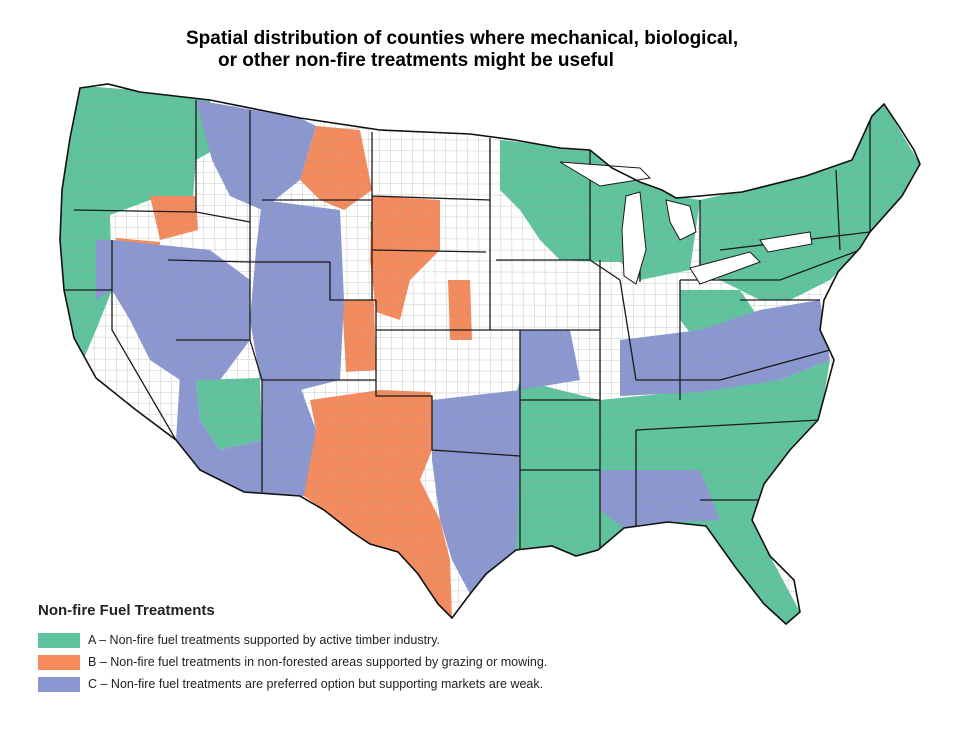  Describe the element at coordinates (359, 336) in the screenshot. I see `region-colorado-east` at that location.